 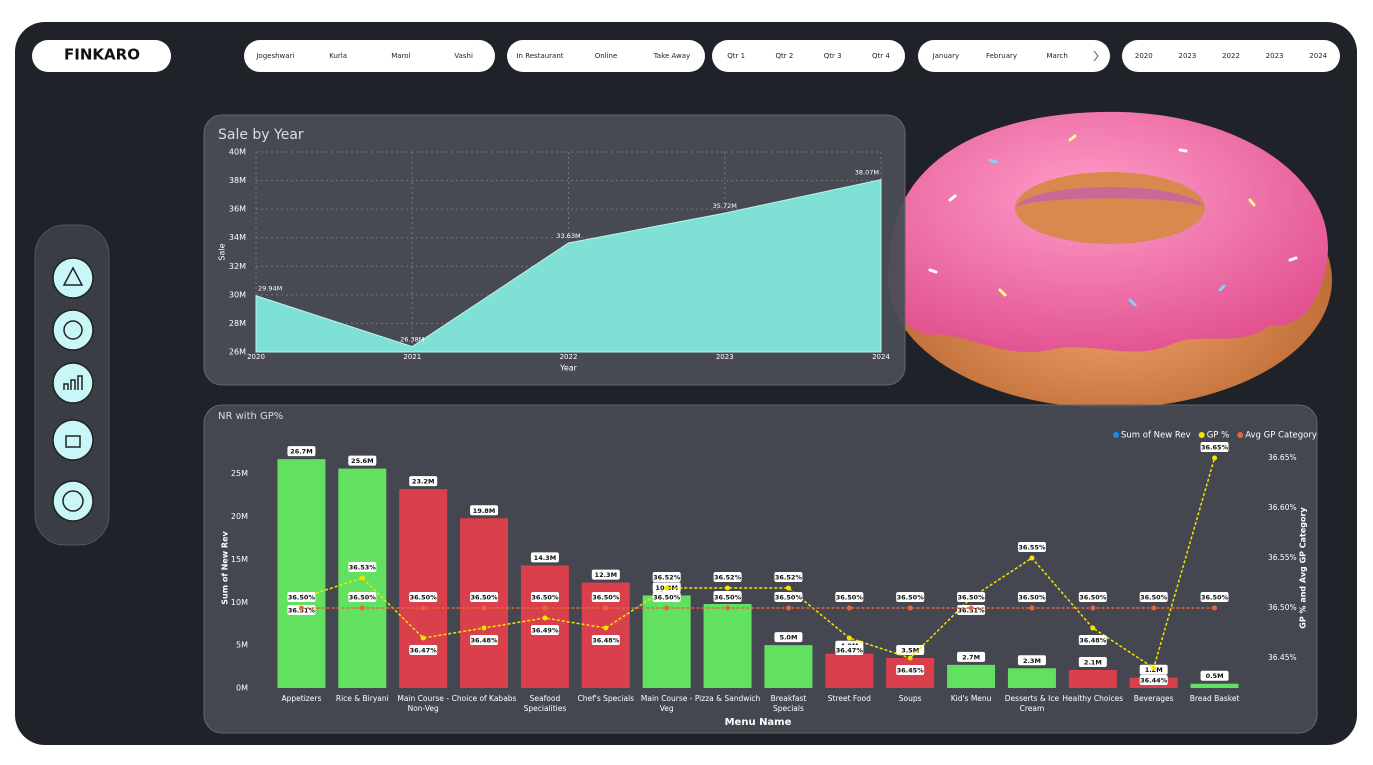 I want to click on x-tick: Chef's Specials, so click(x=606, y=698).